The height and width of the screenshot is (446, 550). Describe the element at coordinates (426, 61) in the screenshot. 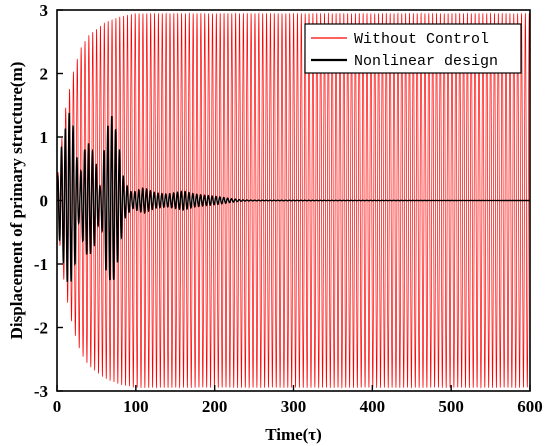

I see `legend-label-nonlinear-design: Nonlinear design` at that location.